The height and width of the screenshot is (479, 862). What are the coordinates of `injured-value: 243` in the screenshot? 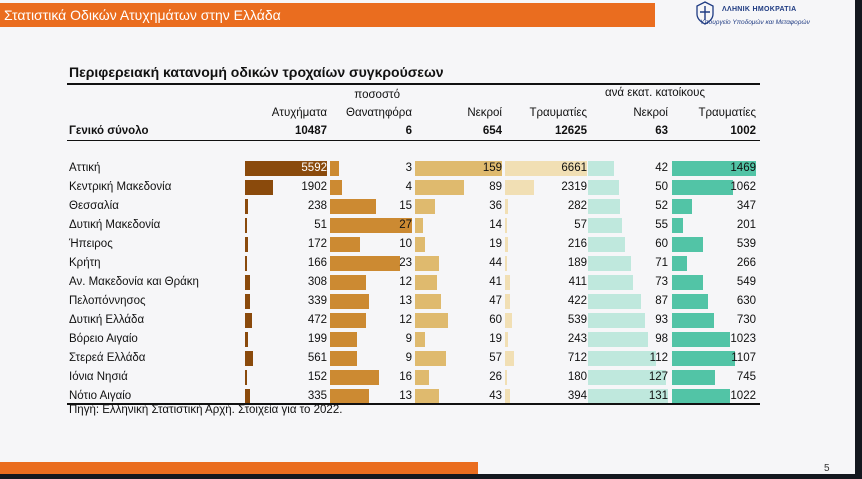 It's located at (577, 339).